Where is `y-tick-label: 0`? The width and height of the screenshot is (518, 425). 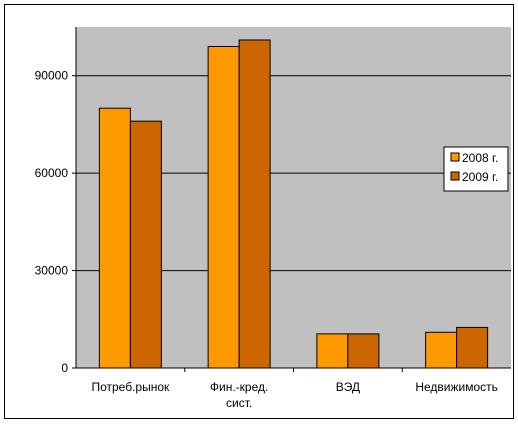 y-tick-label: 0 is located at coordinates (64, 368).